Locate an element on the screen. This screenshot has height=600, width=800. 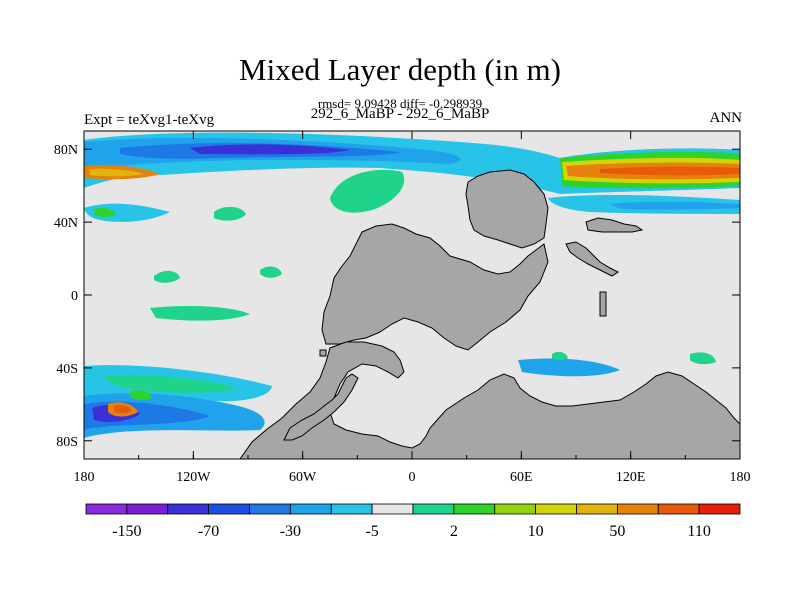
stats-line: rmsd= 9.09428 diff= -0.298939 is located at coordinates (400, 103).